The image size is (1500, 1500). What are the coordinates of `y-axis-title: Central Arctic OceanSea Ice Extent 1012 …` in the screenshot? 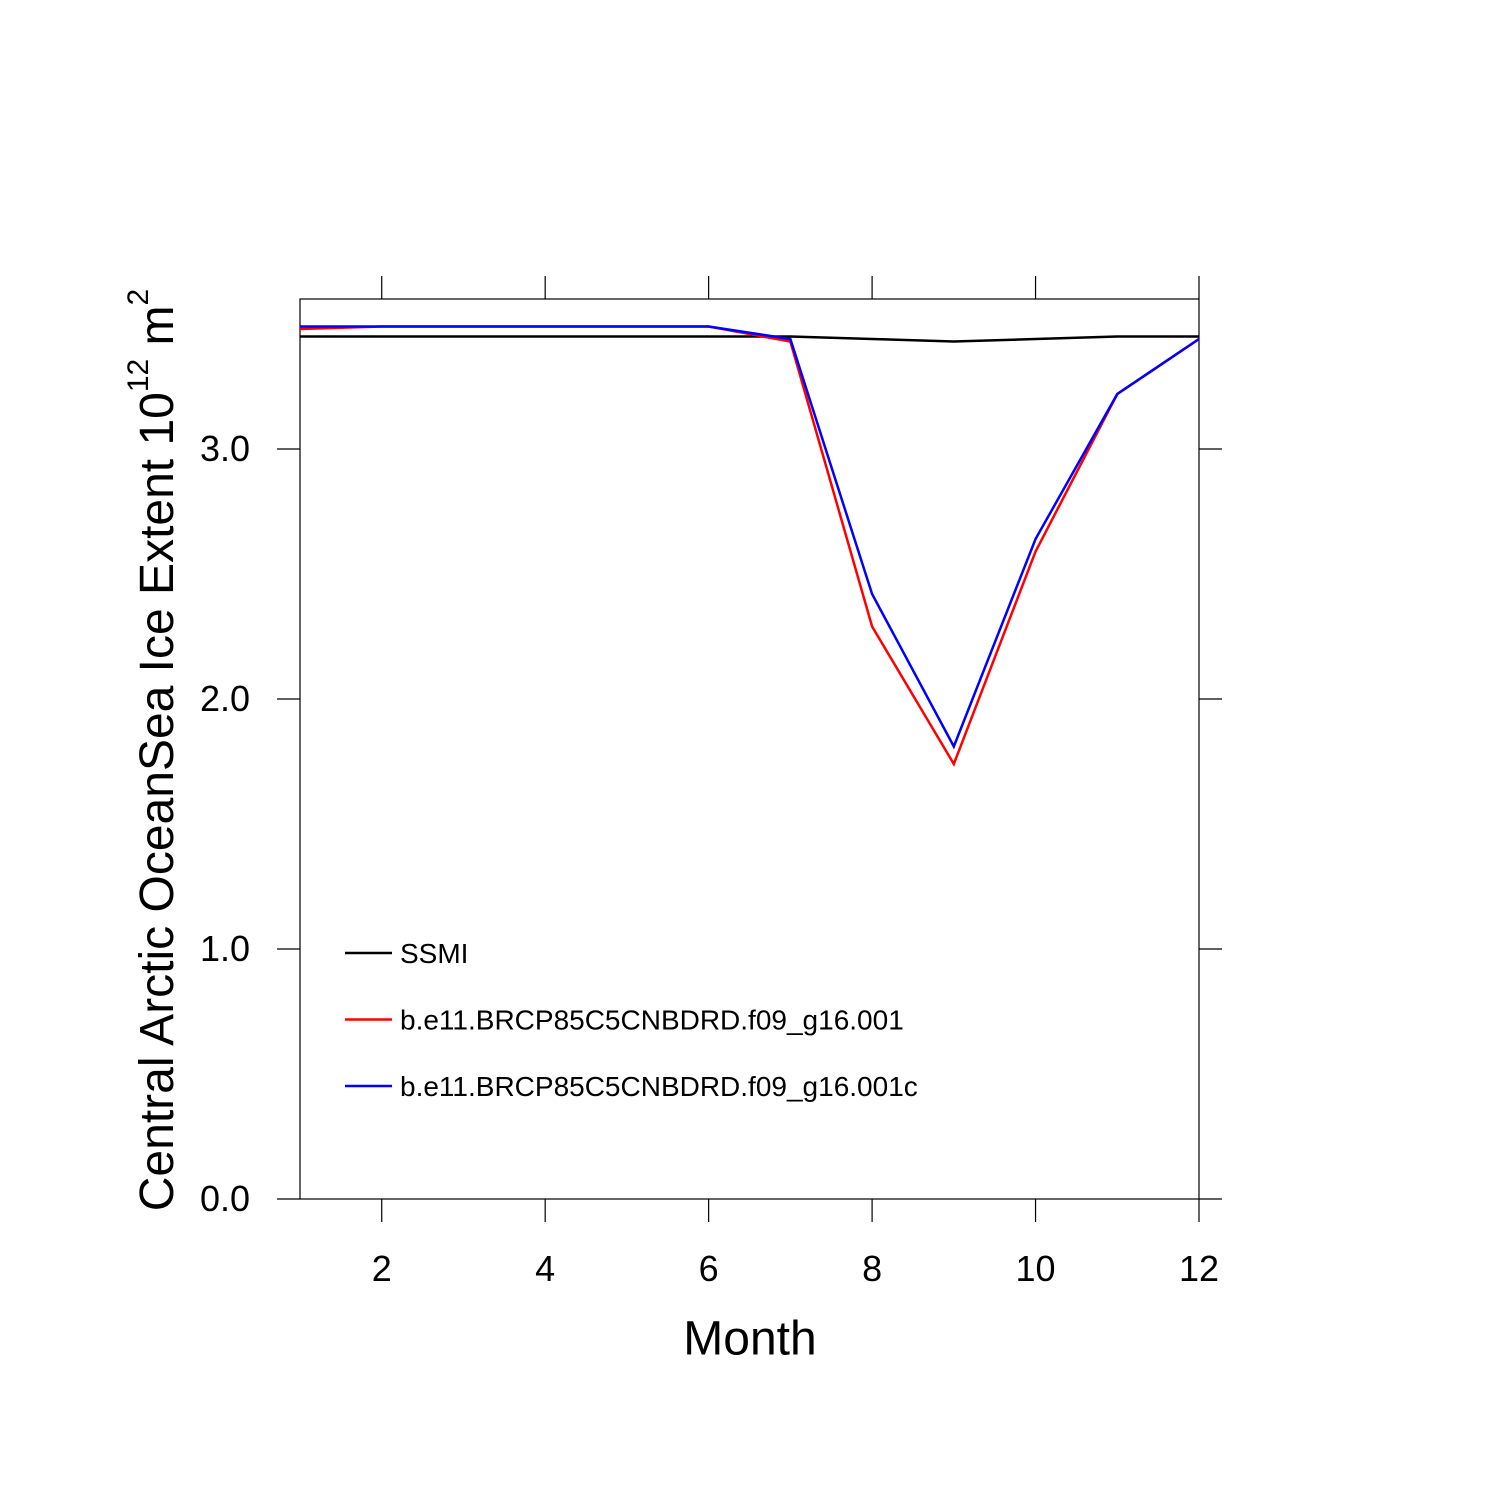 It's located at (153, 750).